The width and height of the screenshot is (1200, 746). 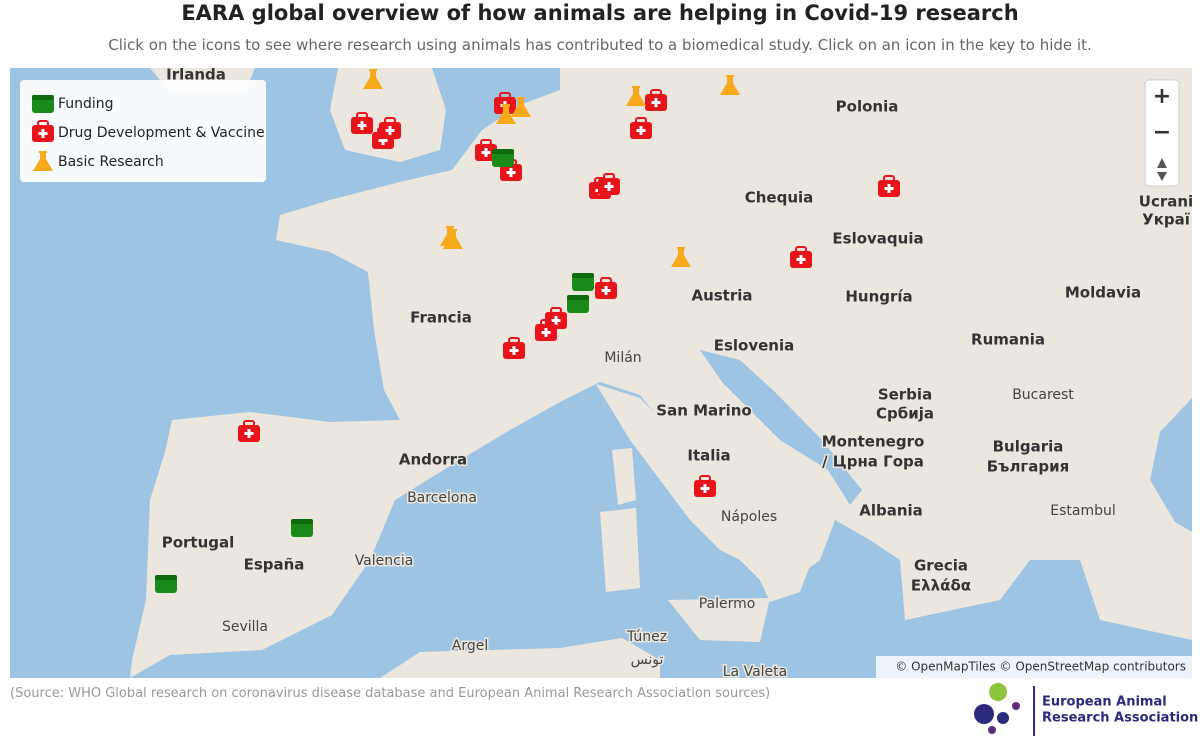 What do you see at coordinates (754, 346) in the screenshot?
I see `place-label: Eslovenia` at bounding box center [754, 346].